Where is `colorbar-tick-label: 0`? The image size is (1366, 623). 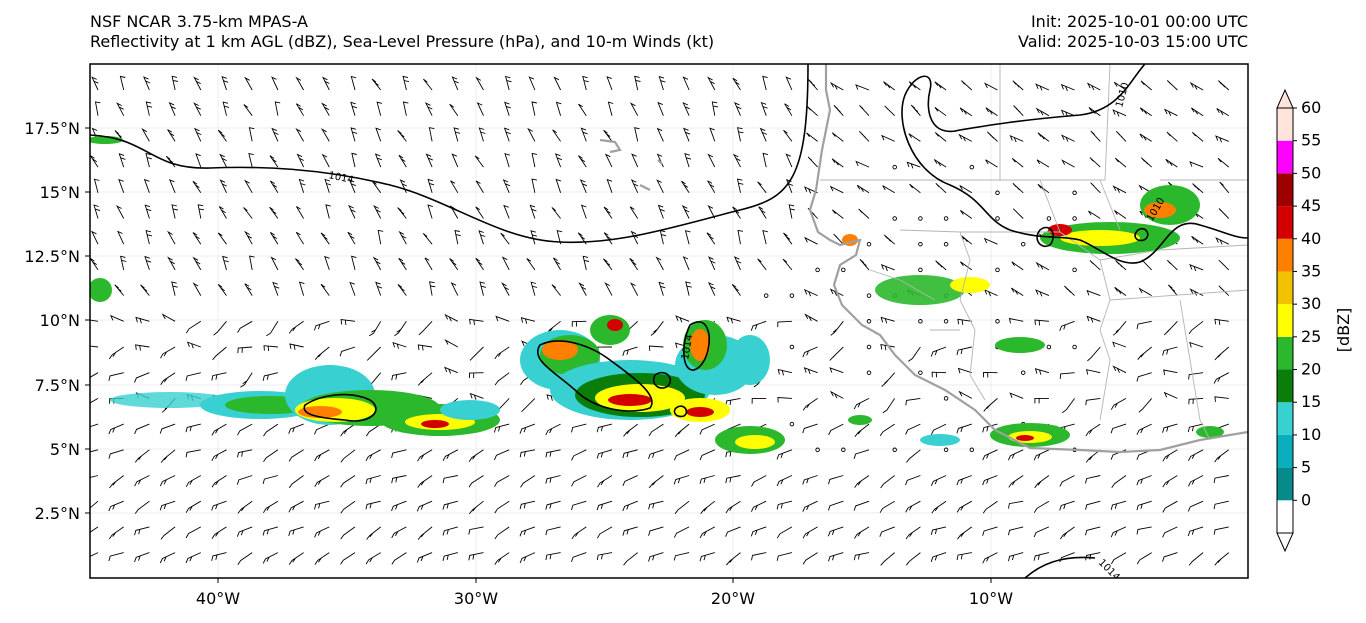
colorbar-tick-label: 0 is located at coordinates (1306, 499).